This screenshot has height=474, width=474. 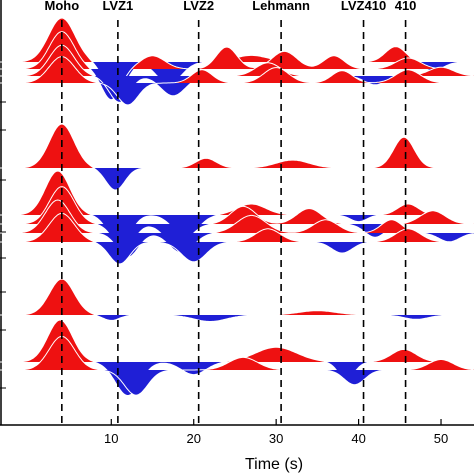 I want to click on x-tick-label: 30, so click(x=276, y=438).